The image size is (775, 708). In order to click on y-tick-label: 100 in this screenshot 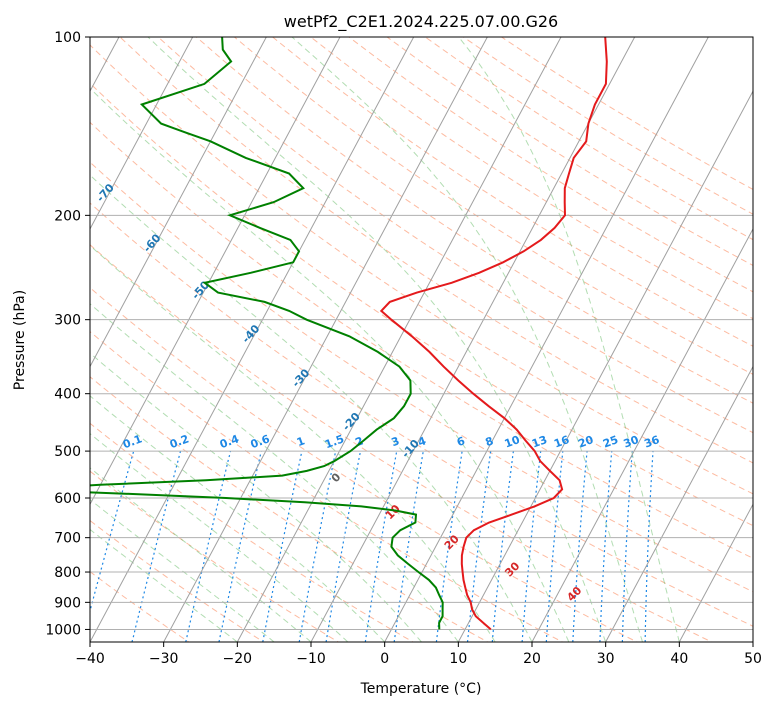, I will do `click(67, 38)`.